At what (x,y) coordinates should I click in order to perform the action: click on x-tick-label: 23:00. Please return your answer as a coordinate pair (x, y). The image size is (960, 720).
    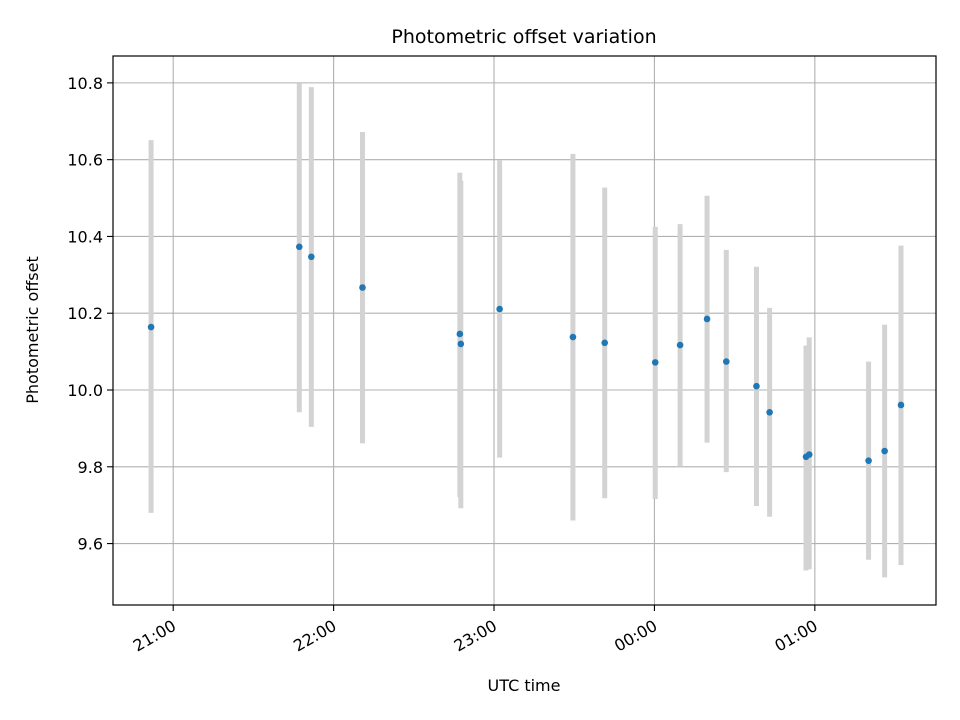
    Looking at the image, I should click on (475, 636).